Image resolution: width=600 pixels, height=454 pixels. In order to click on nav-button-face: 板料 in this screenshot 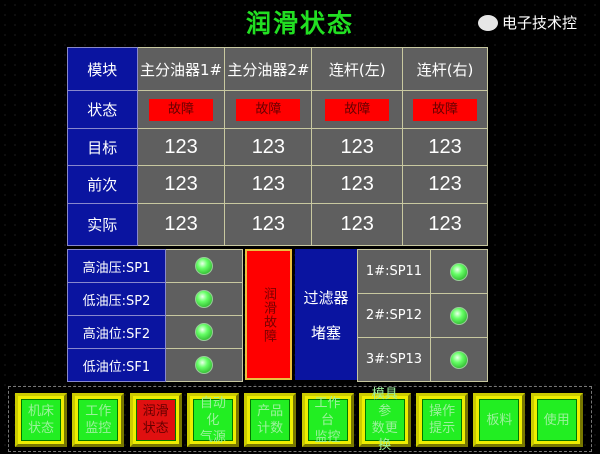, I will do `click(499, 420)`.